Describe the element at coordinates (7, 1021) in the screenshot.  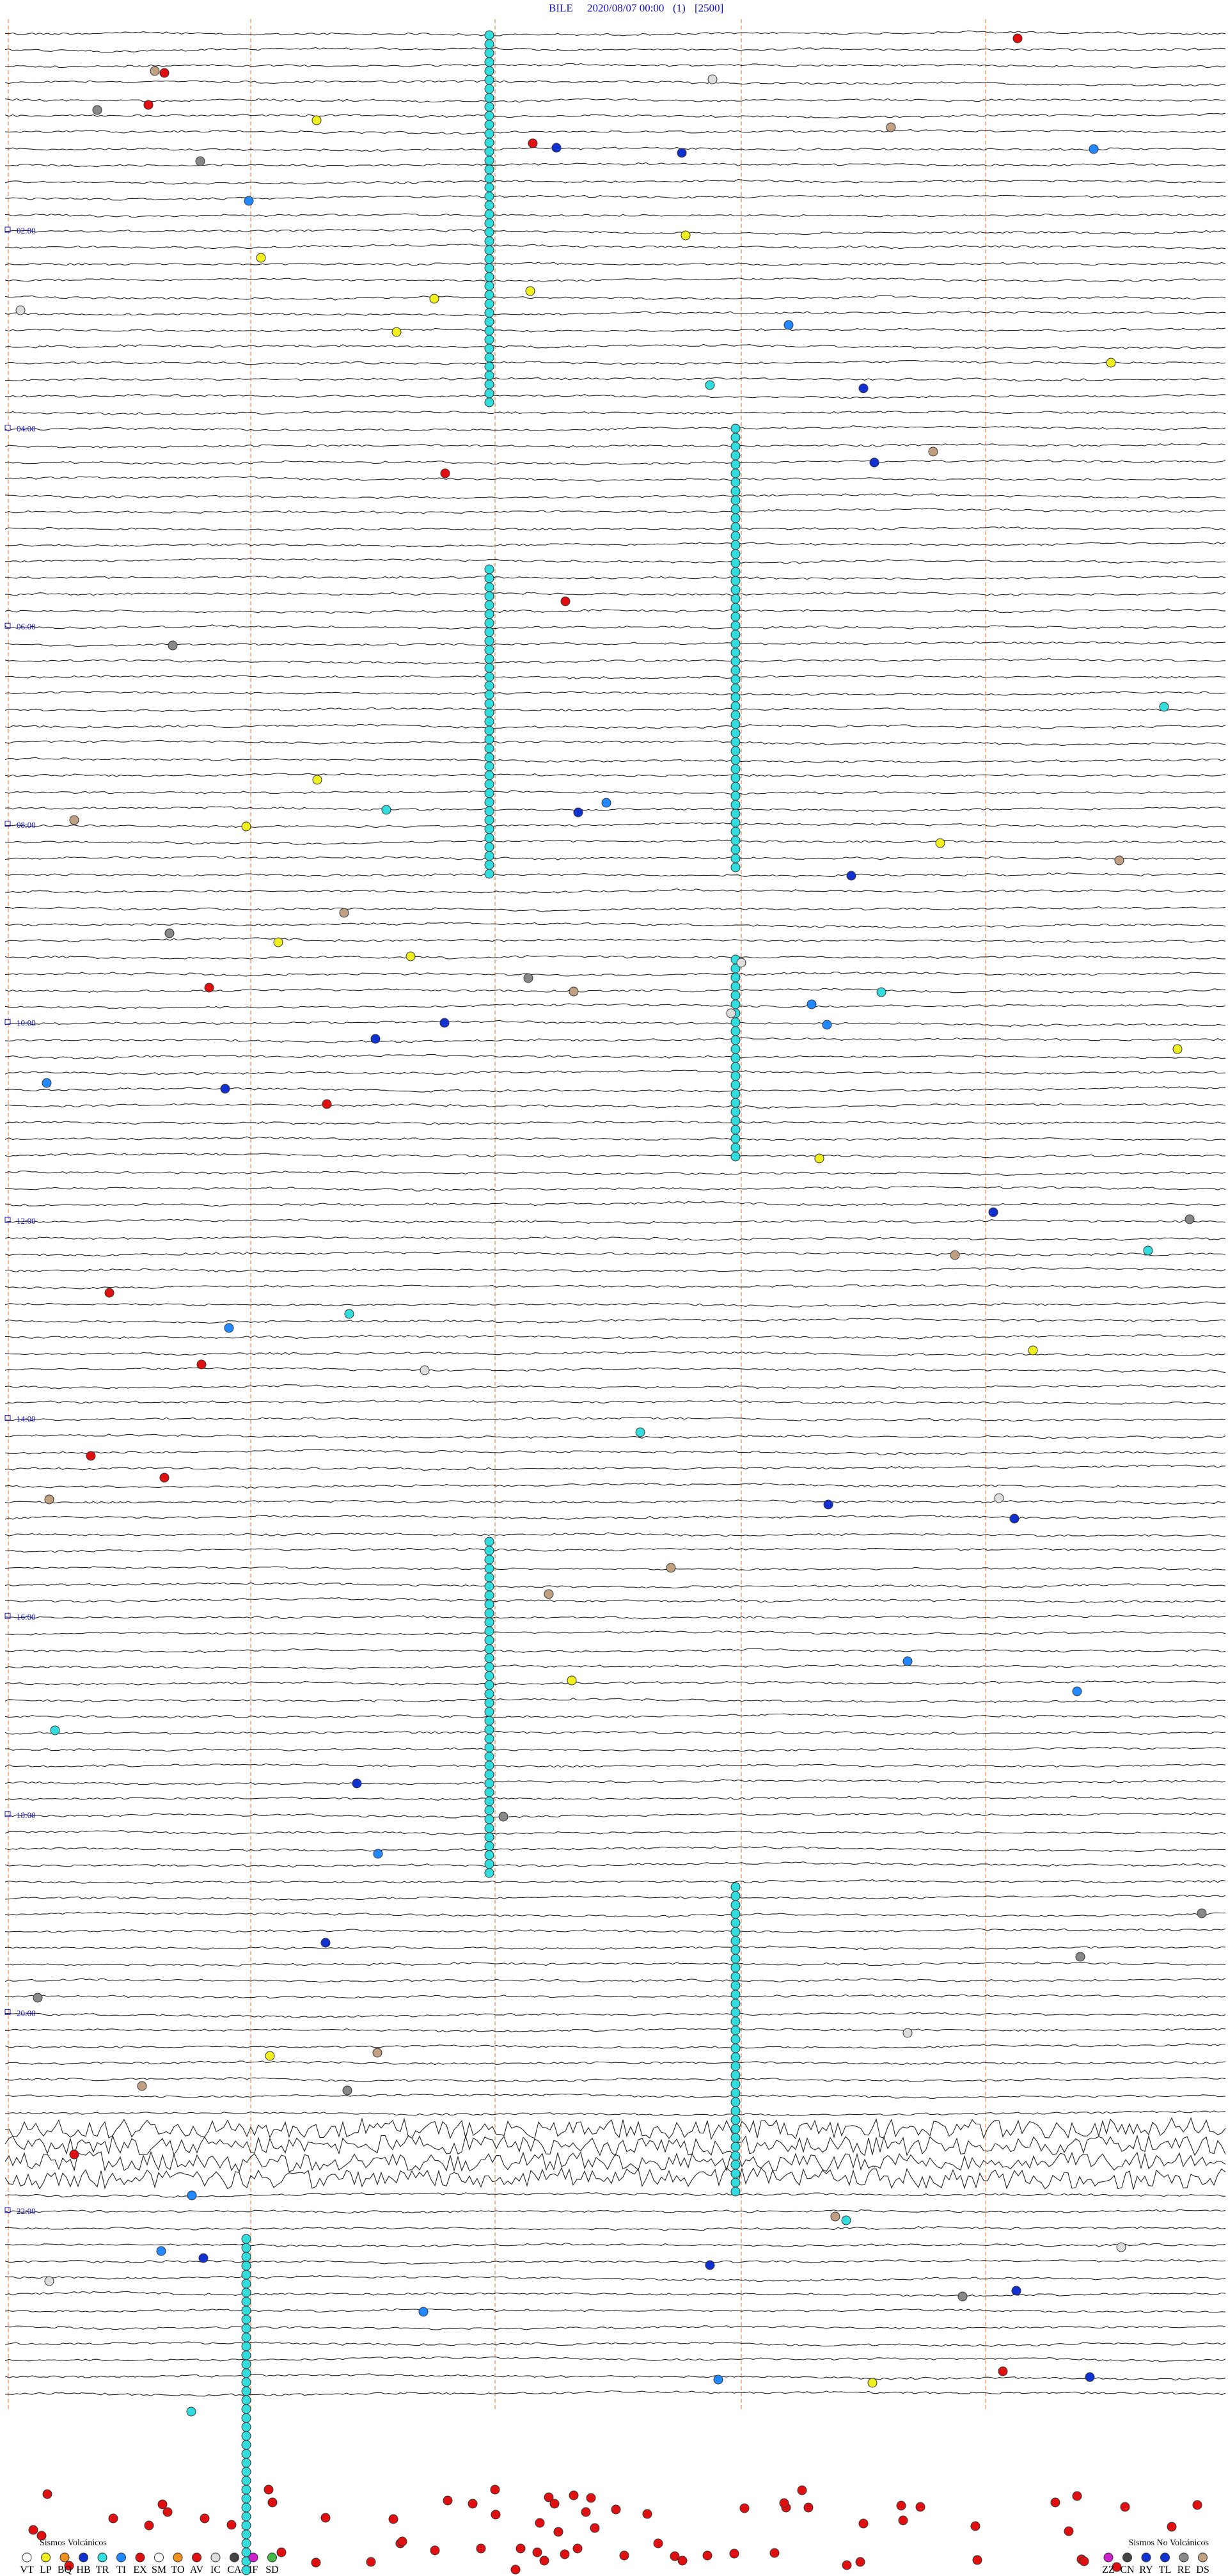
I see `hour-marker` at that location.